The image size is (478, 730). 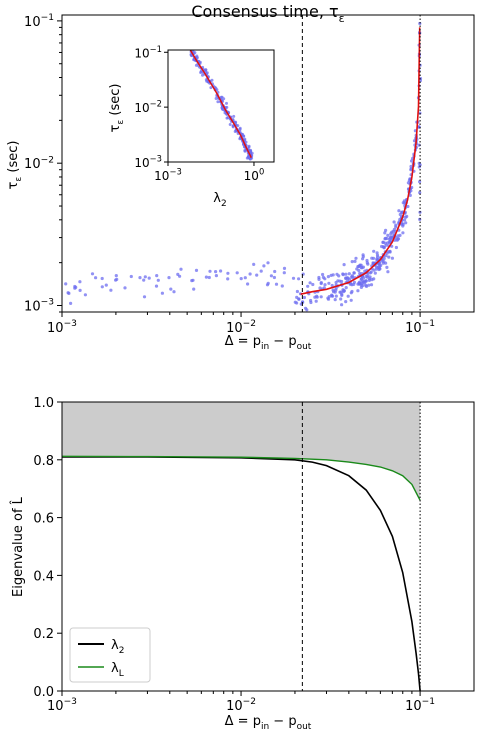 I want to click on top-y-tick-label: 10⁻³, so click(x=39, y=306).